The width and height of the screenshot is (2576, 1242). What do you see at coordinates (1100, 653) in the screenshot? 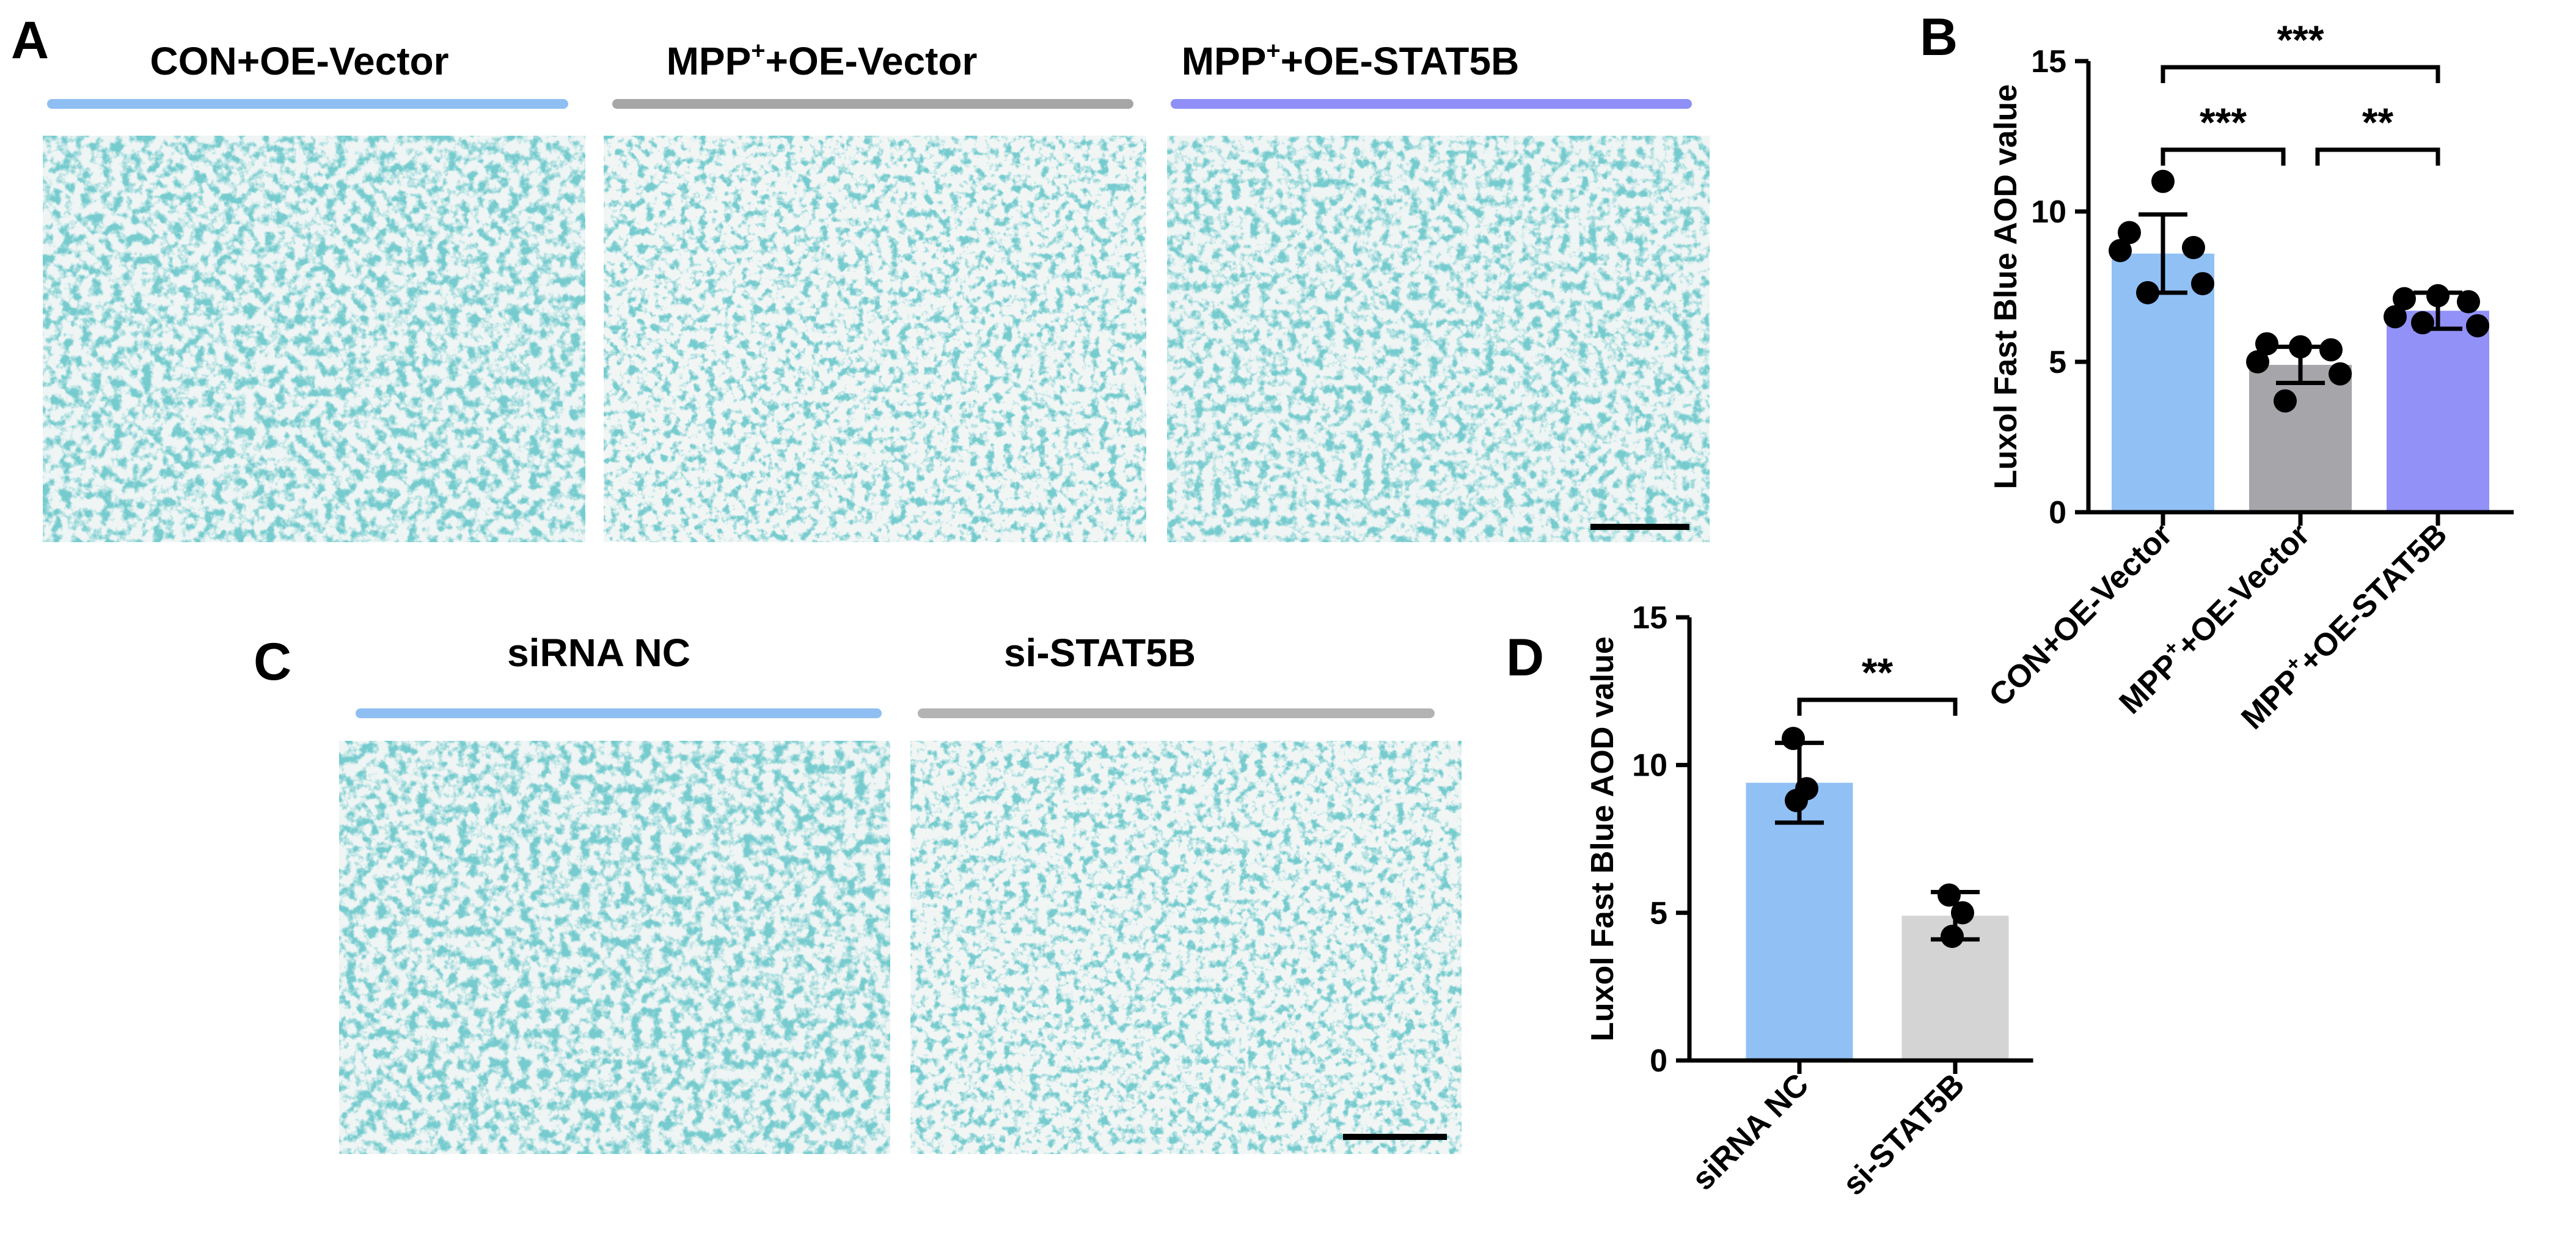
I see `panel-c-title-2: si-STAT5B` at bounding box center [1100, 653].